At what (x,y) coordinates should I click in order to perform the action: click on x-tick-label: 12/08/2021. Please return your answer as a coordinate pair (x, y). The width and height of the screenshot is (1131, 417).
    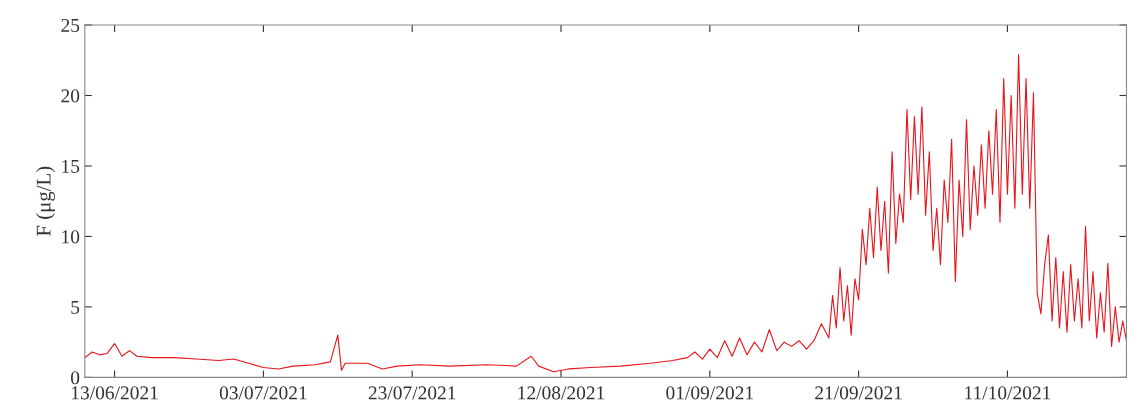
    Looking at the image, I should click on (561, 393).